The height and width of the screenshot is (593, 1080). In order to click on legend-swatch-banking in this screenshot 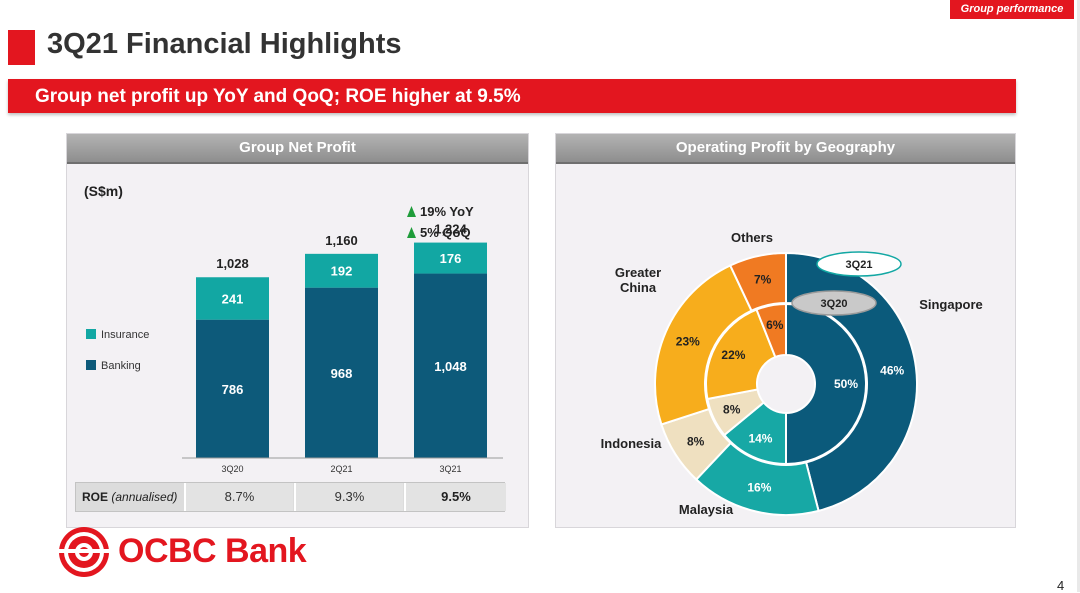, I will do `click(91, 365)`.